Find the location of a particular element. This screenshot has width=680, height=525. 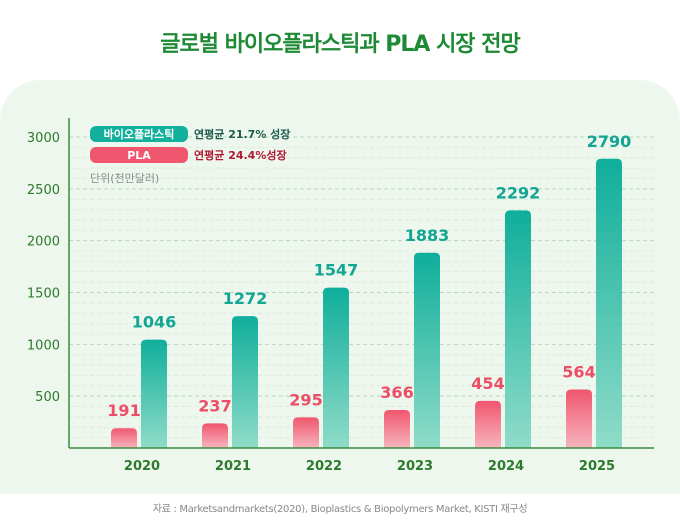

unit-label: 단위(천만달러) is located at coordinates (124, 178).